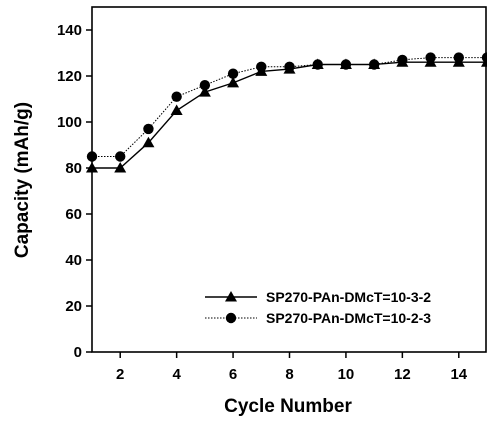 This screenshot has width=487, height=424. Describe the element at coordinates (73, 306) in the screenshot. I see `y-tick-label: 20` at that location.